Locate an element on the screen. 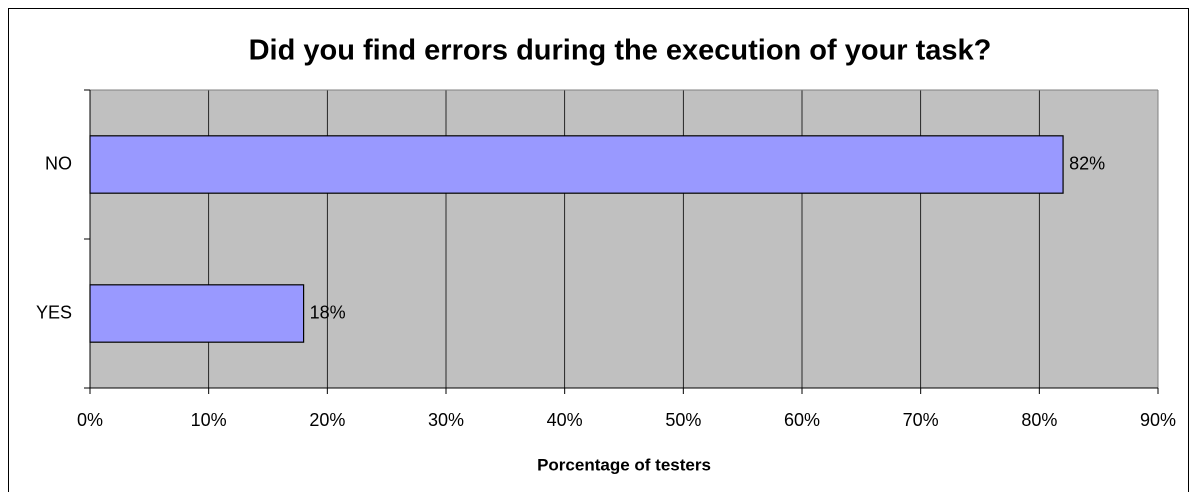 The image size is (1197, 492). y-tick-label: NO is located at coordinates (58, 163).